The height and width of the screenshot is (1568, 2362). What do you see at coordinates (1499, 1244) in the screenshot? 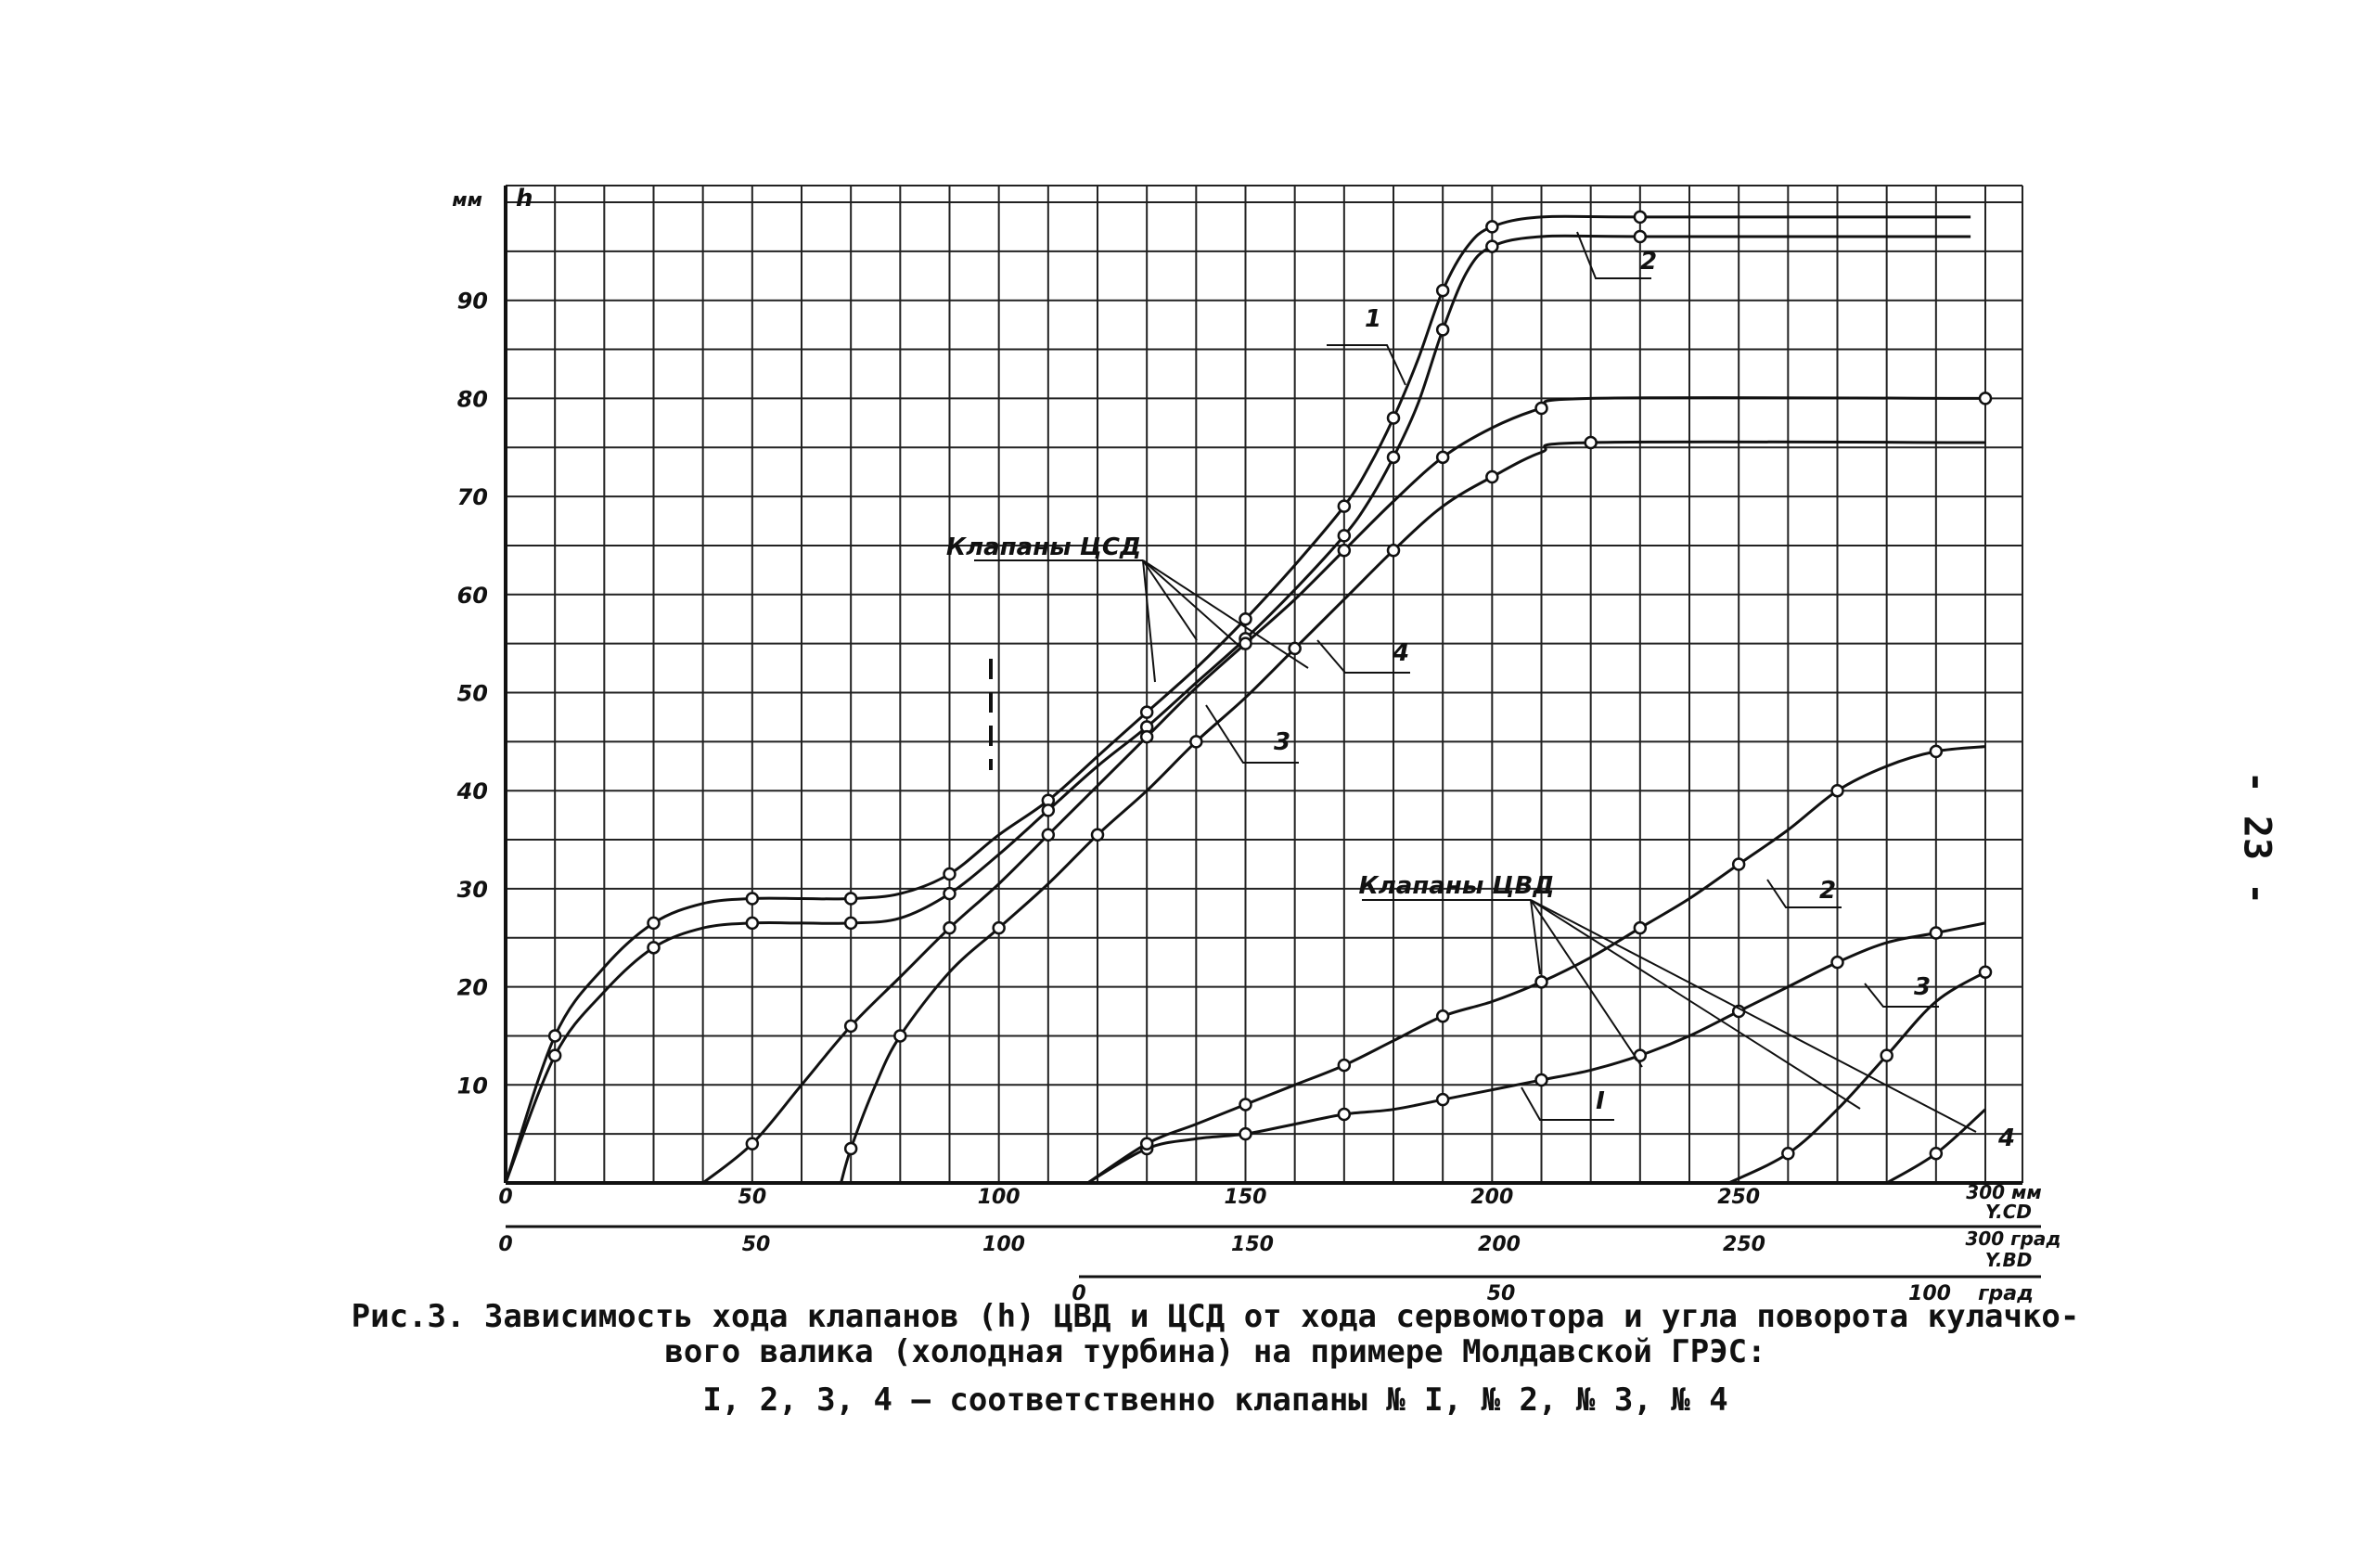
I see `x-csd-tick-label: 200` at bounding box center [1499, 1244].